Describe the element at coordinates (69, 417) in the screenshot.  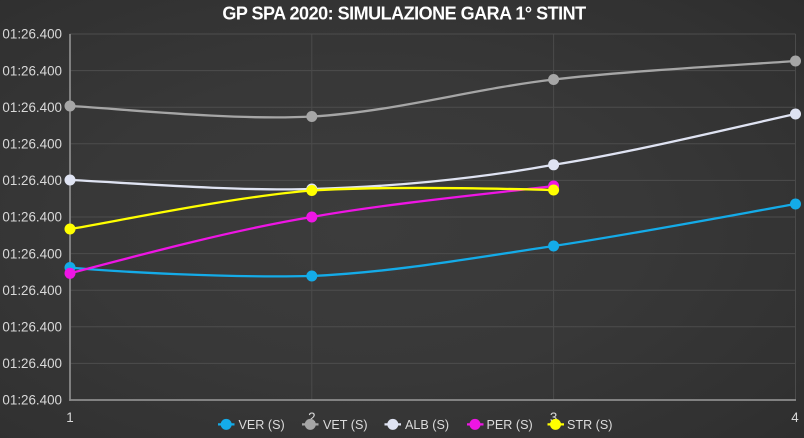
I see `svg-text: 1` at that location.